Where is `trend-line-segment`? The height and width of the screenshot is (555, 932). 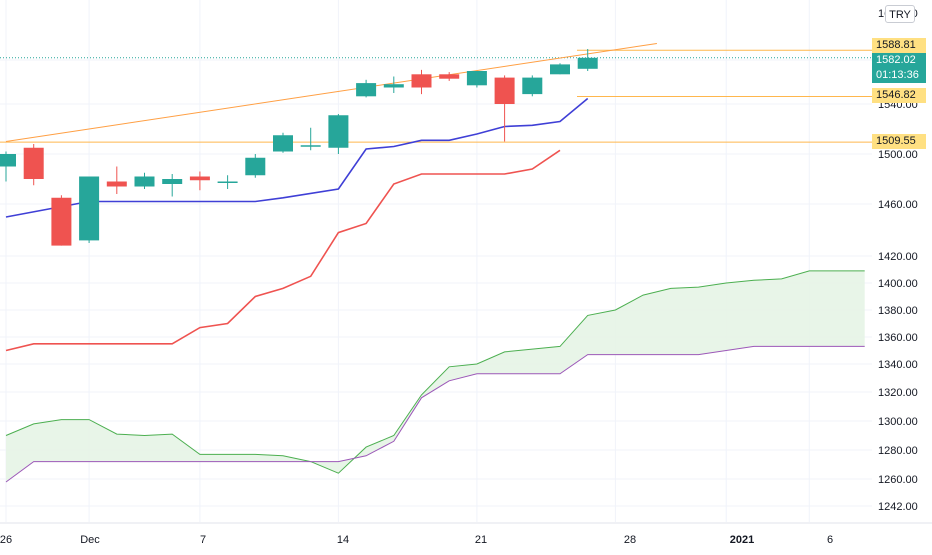 trend-line-segment is located at coordinates (331, 92).